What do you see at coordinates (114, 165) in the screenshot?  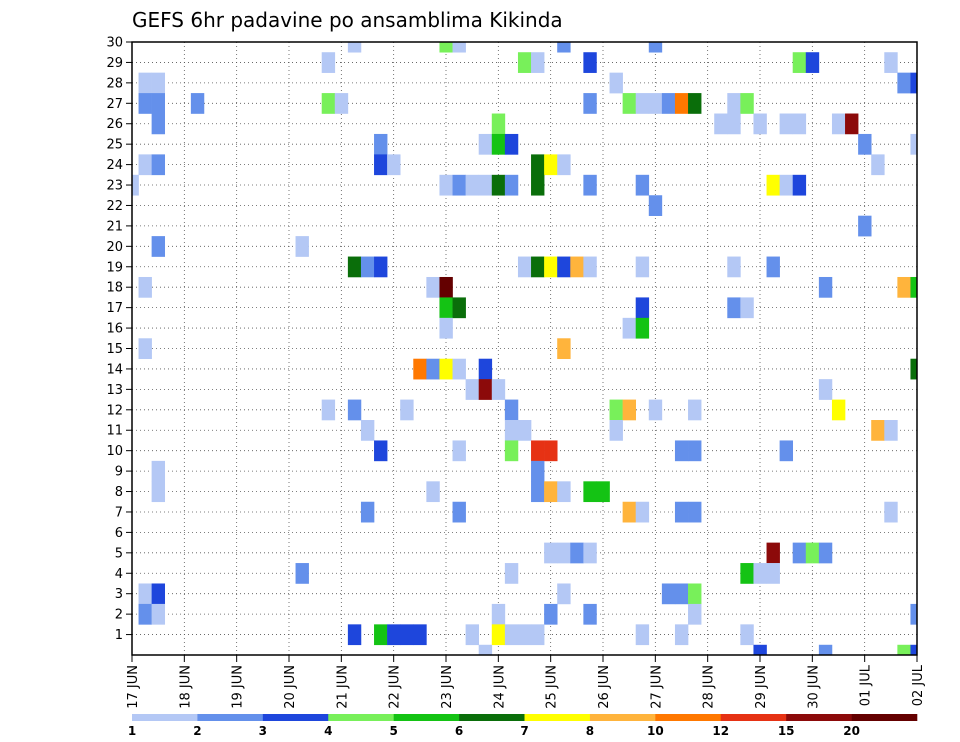 I see `y-tick-label: 24` at bounding box center [114, 165].